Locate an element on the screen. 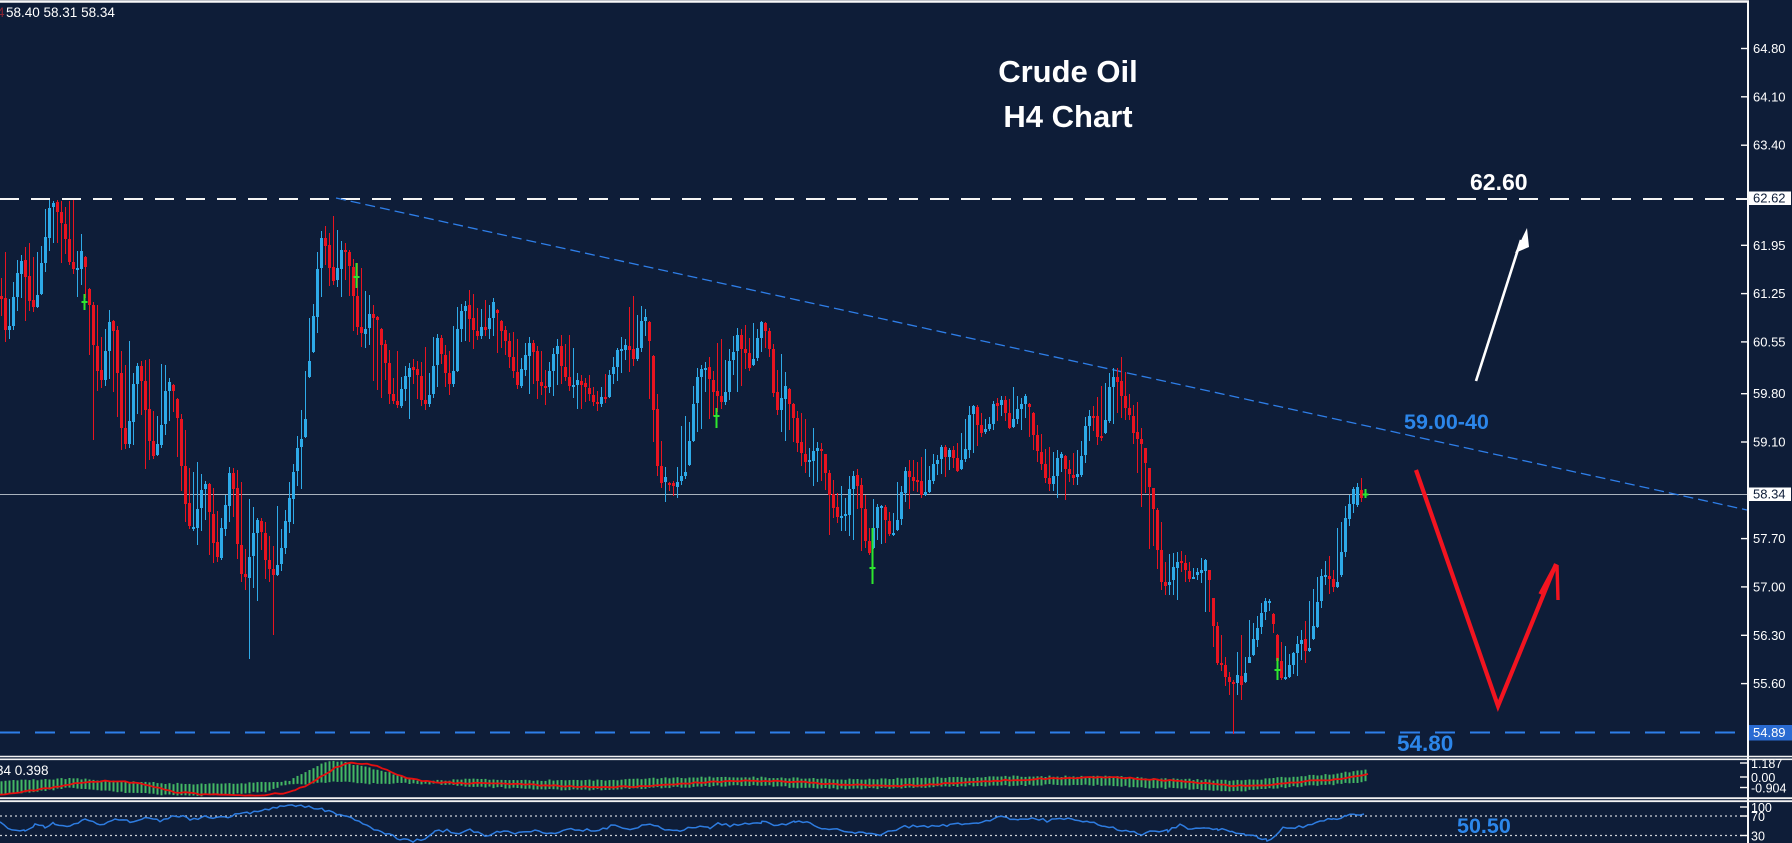 The width and height of the screenshot is (1792, 843). svg-text: 56.30 is located at coordinates (1769, 635).